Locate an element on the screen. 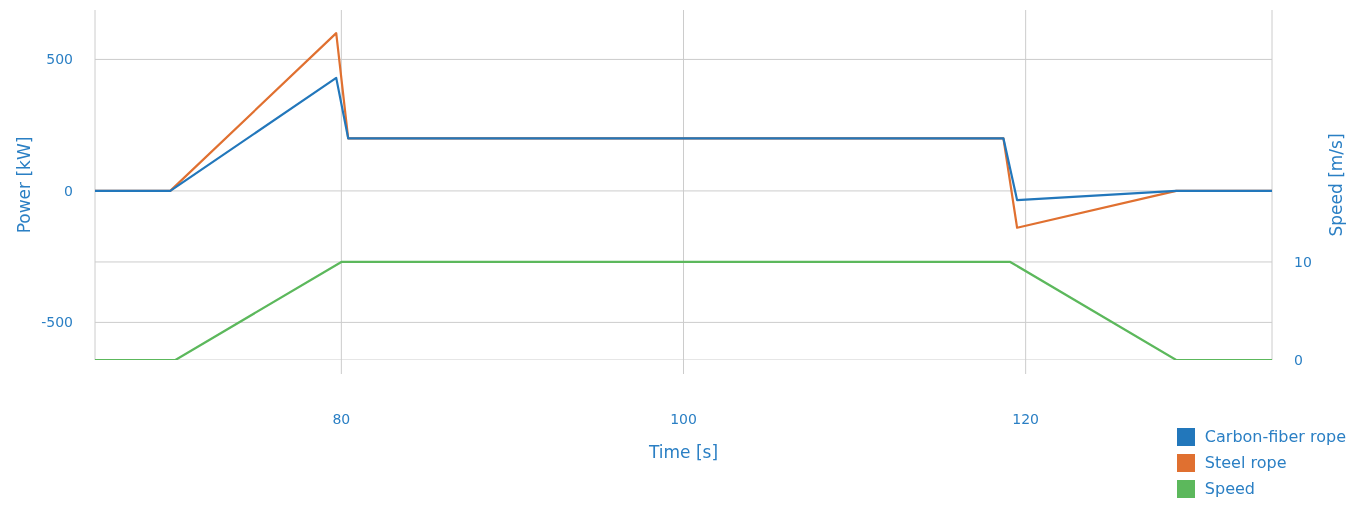 The width and height of the screenshot is (1362, 510). legend-label: Carbon-fiber rope is located at coordinates (1275, 437).